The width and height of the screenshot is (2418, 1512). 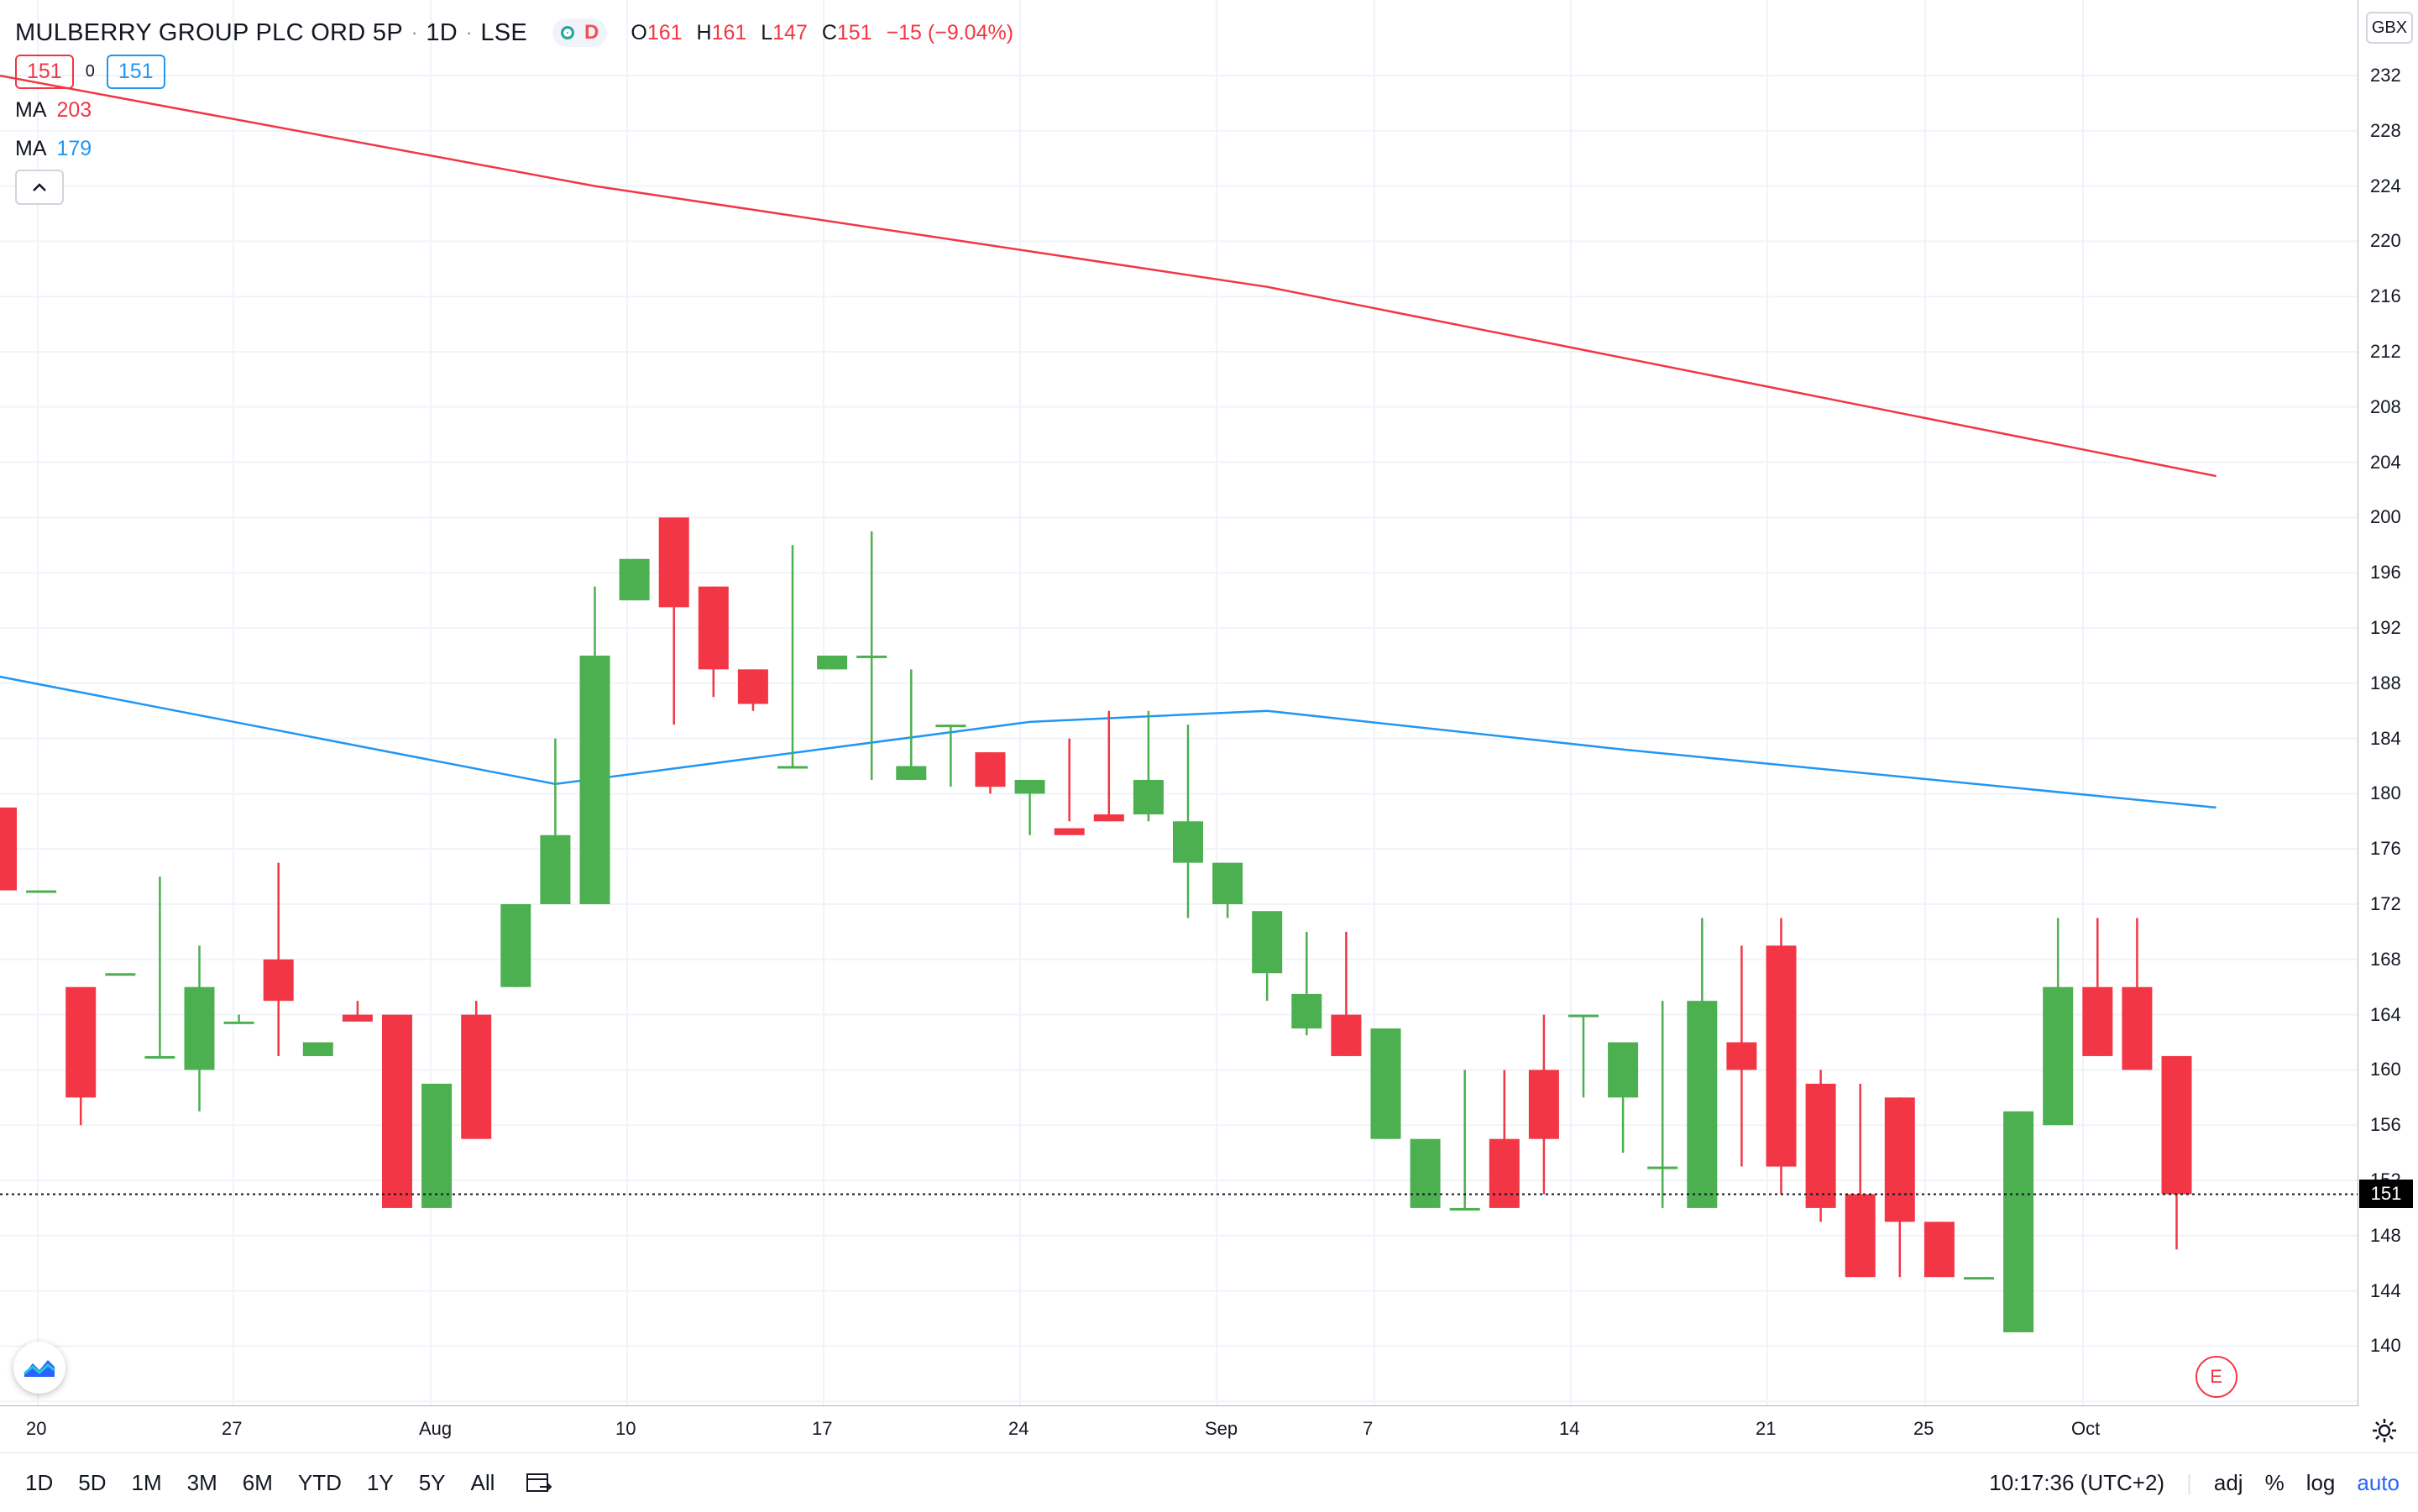 I want to click on market-status-pill: D, so click(x=580, y=32).